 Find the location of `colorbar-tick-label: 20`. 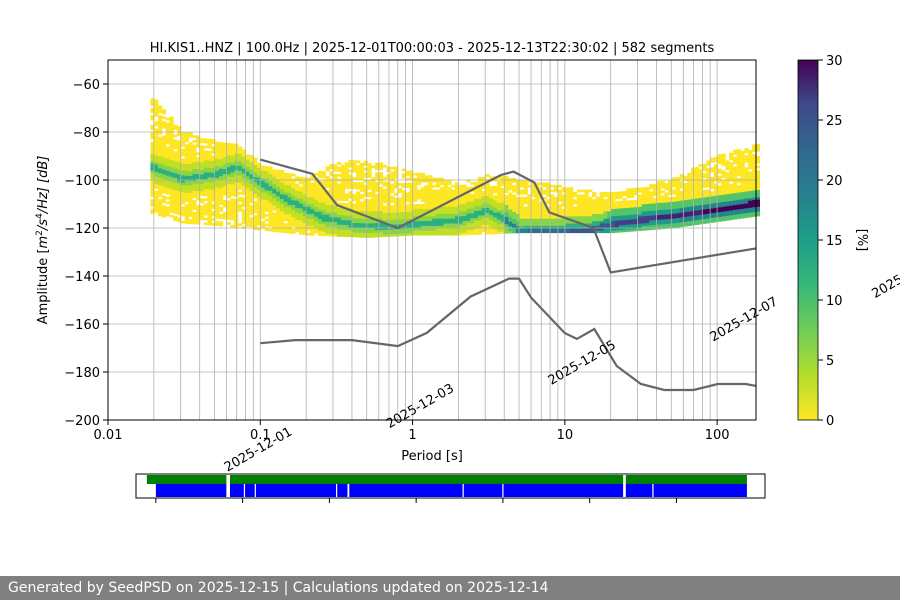

colorbar-tick-label: 20 is located at coordinates (834, 181).